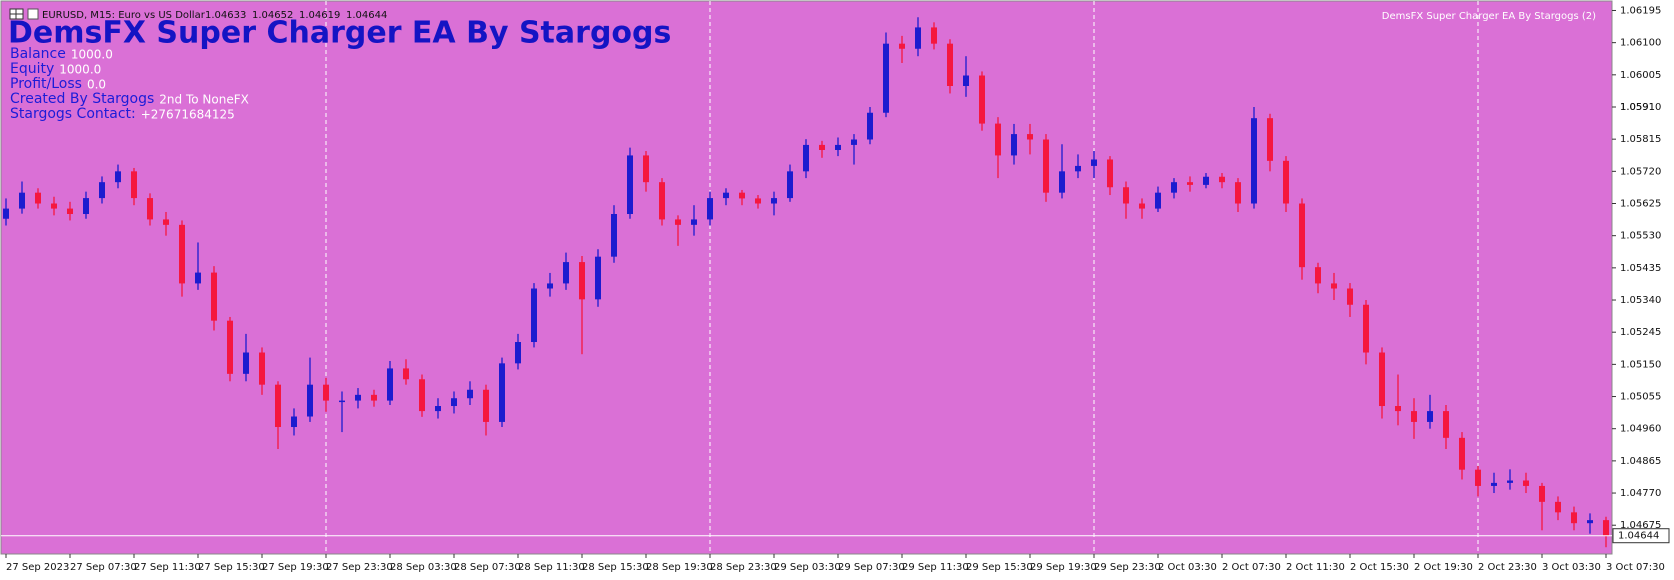 The image size is (1674, 580). Describe the element at coordinates (551, 567) in the screenshot. I see `x-tick-label: 28 Sep 11:30` at that location.